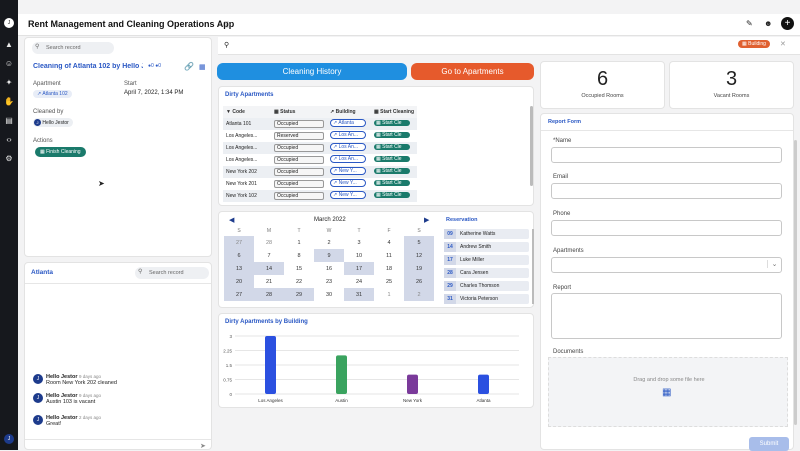 Image resolution: width=800 pixels, height=451 pixels. I want to click on name-input, so click(666, 155).